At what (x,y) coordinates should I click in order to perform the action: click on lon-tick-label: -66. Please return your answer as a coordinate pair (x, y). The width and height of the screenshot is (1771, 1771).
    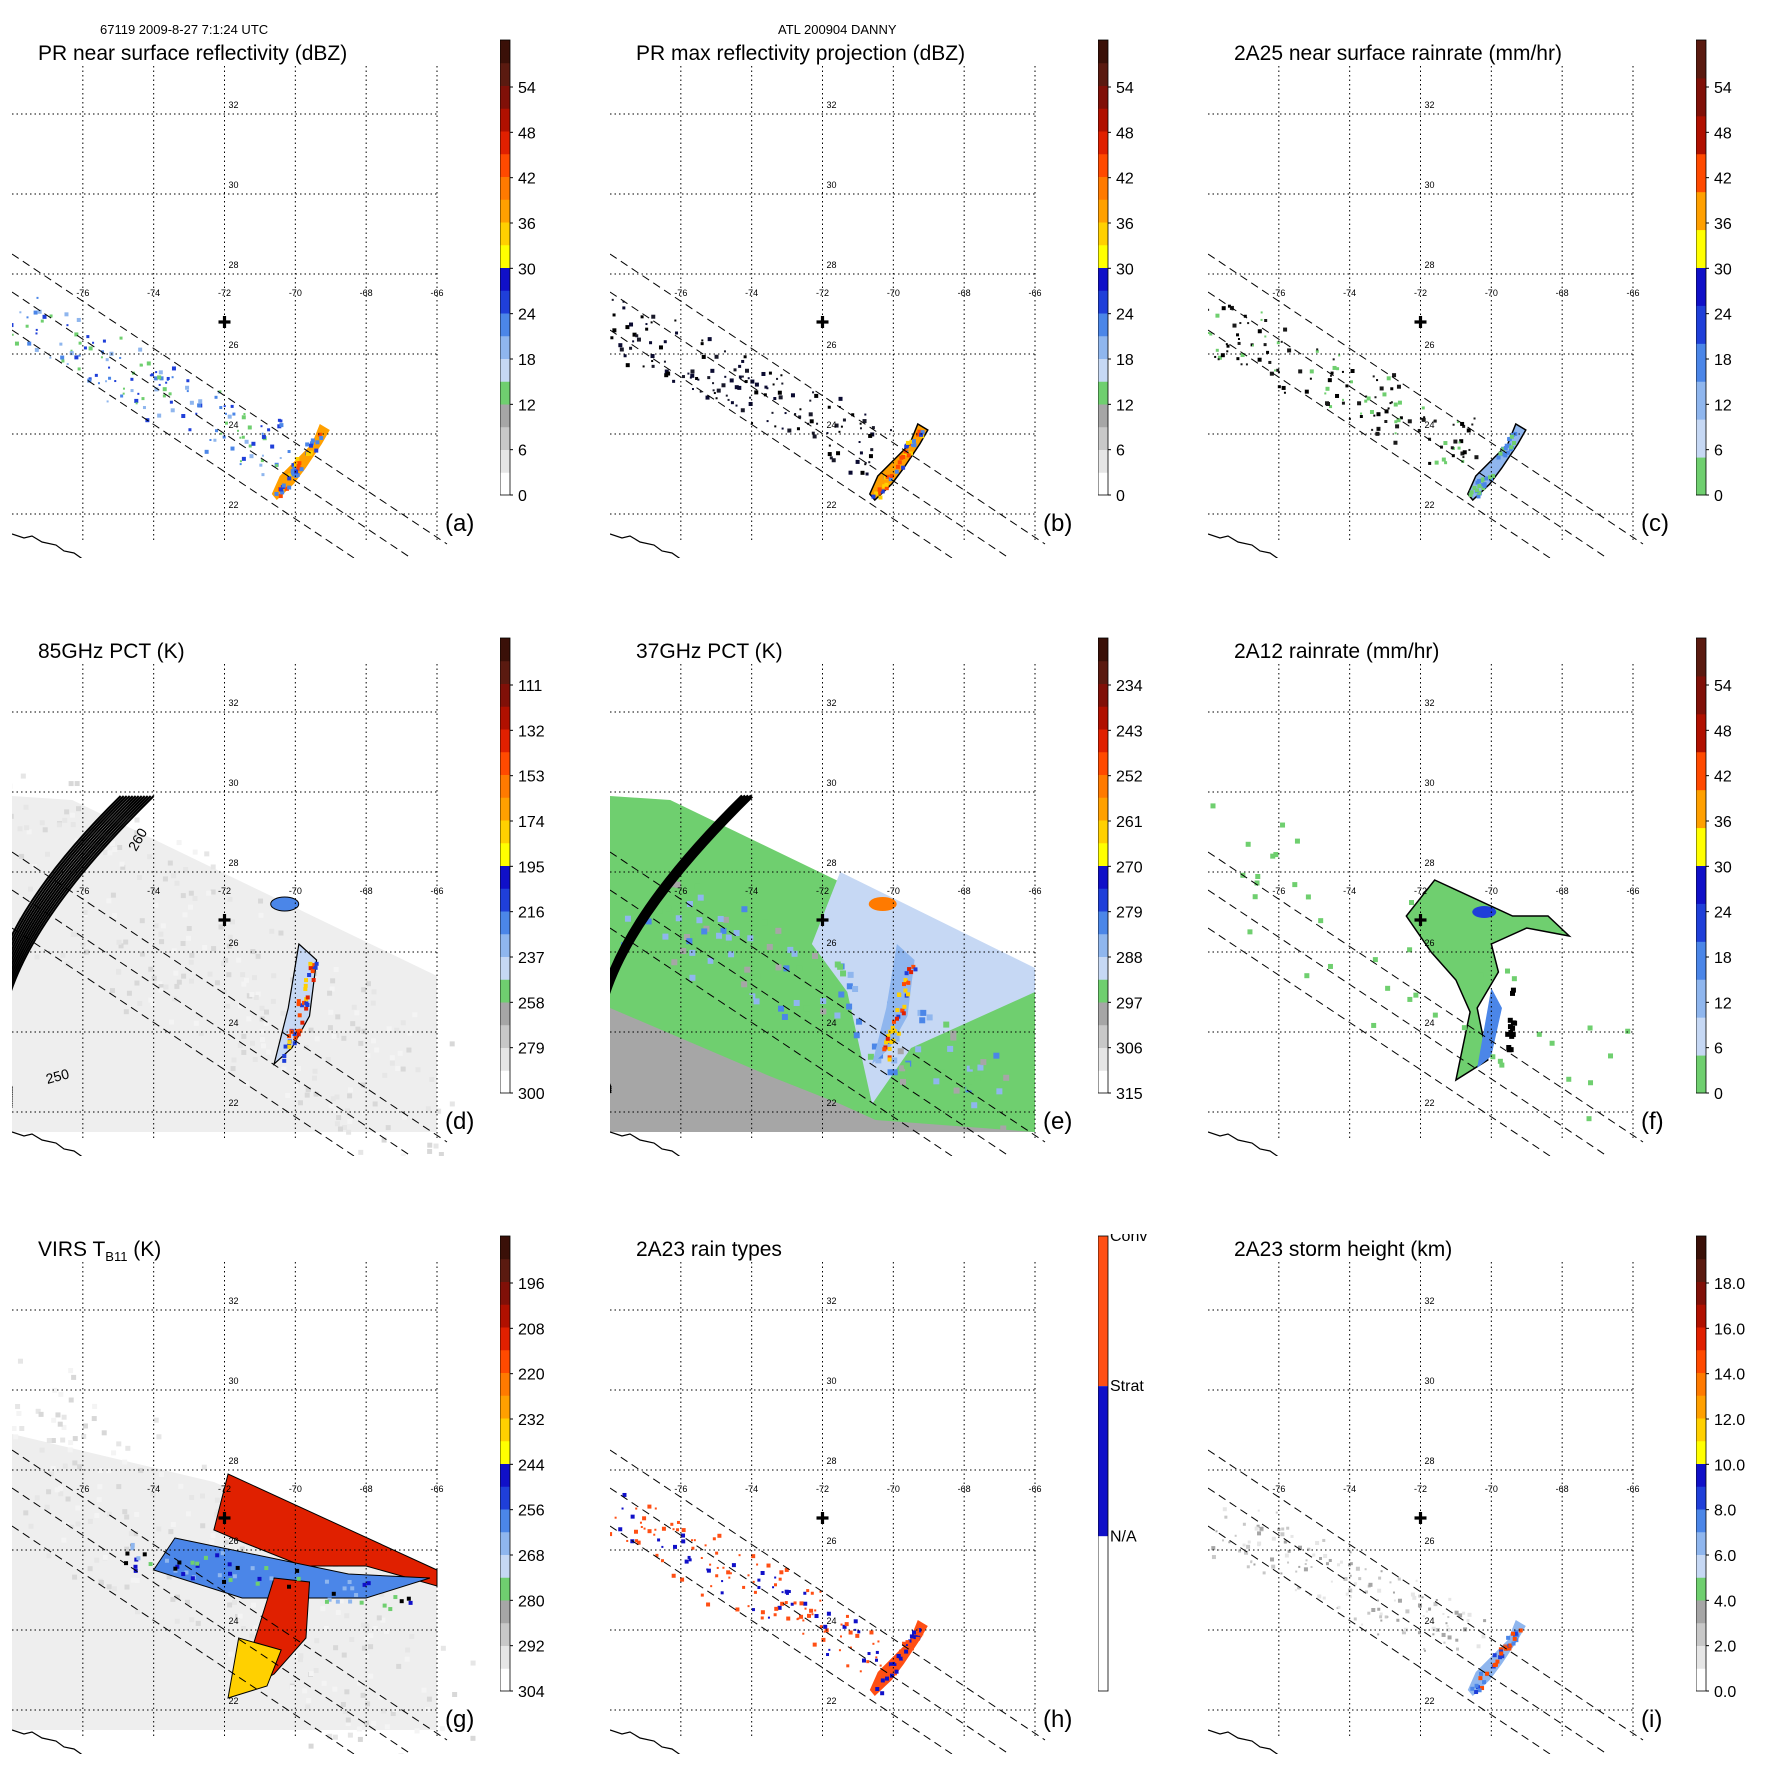
    Looking at the image, I should click on (436, 1489).